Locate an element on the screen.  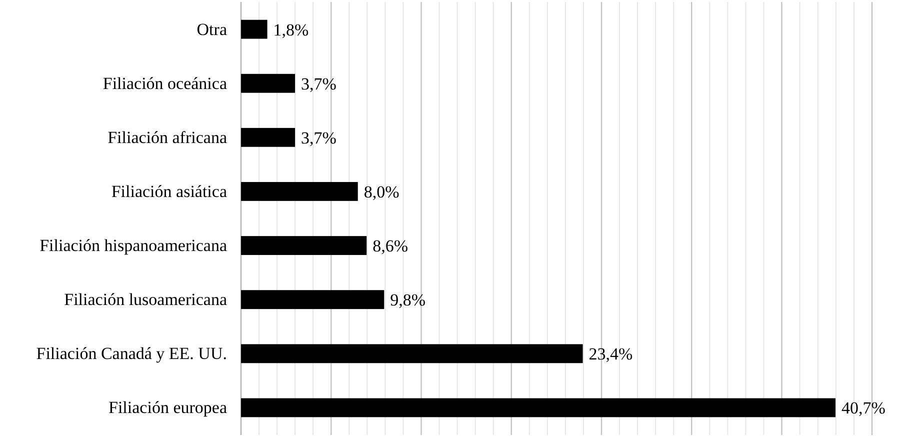
y-tick-label: Filiación europea is located at coordinates (168, 408).